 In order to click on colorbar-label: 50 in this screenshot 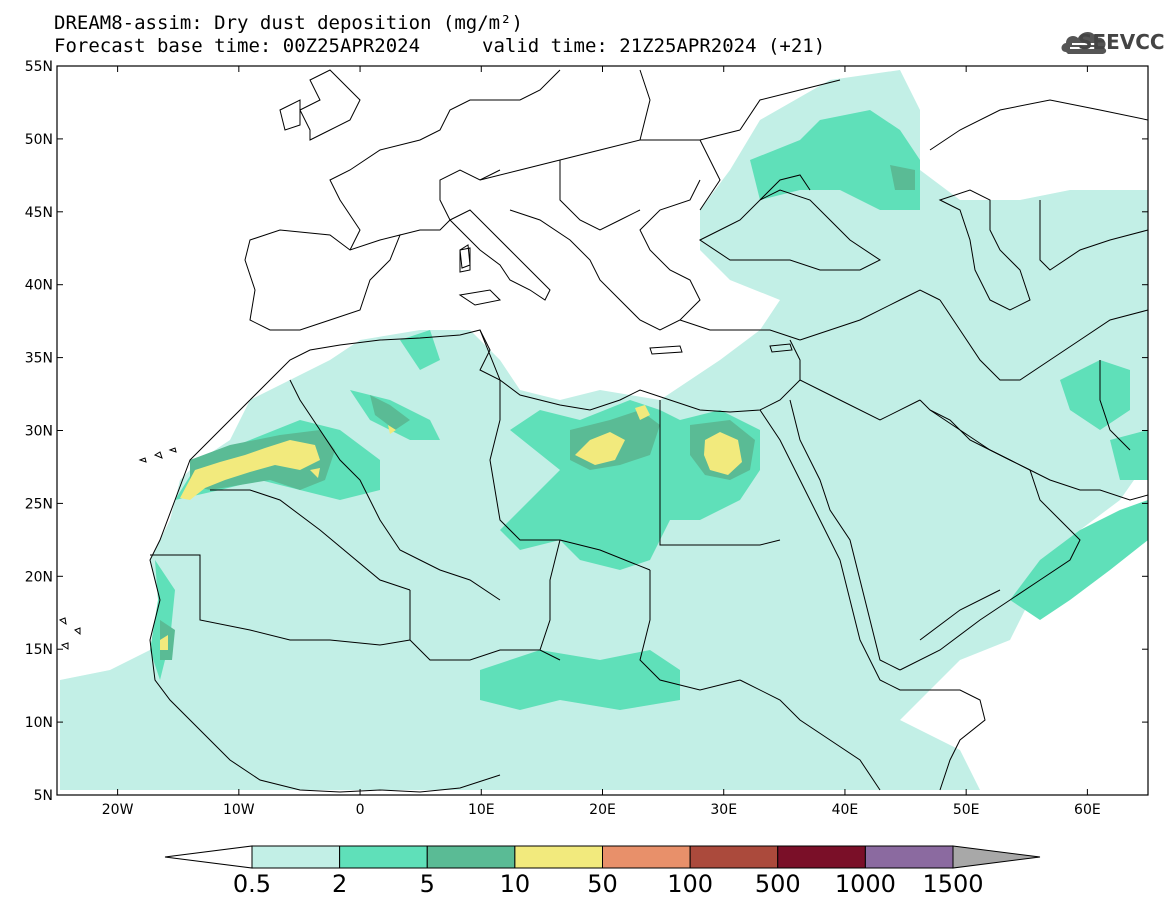, I will do `click(602, 884)`.